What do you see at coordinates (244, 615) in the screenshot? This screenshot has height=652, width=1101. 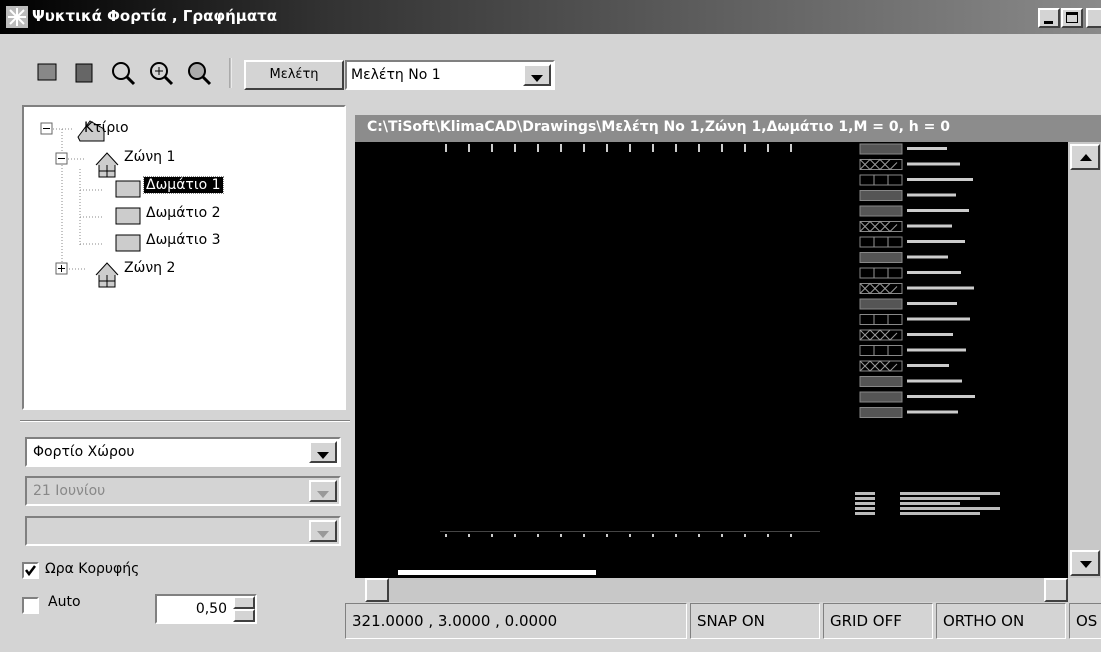 I see `spin-down` at bounding box center [244, 615].